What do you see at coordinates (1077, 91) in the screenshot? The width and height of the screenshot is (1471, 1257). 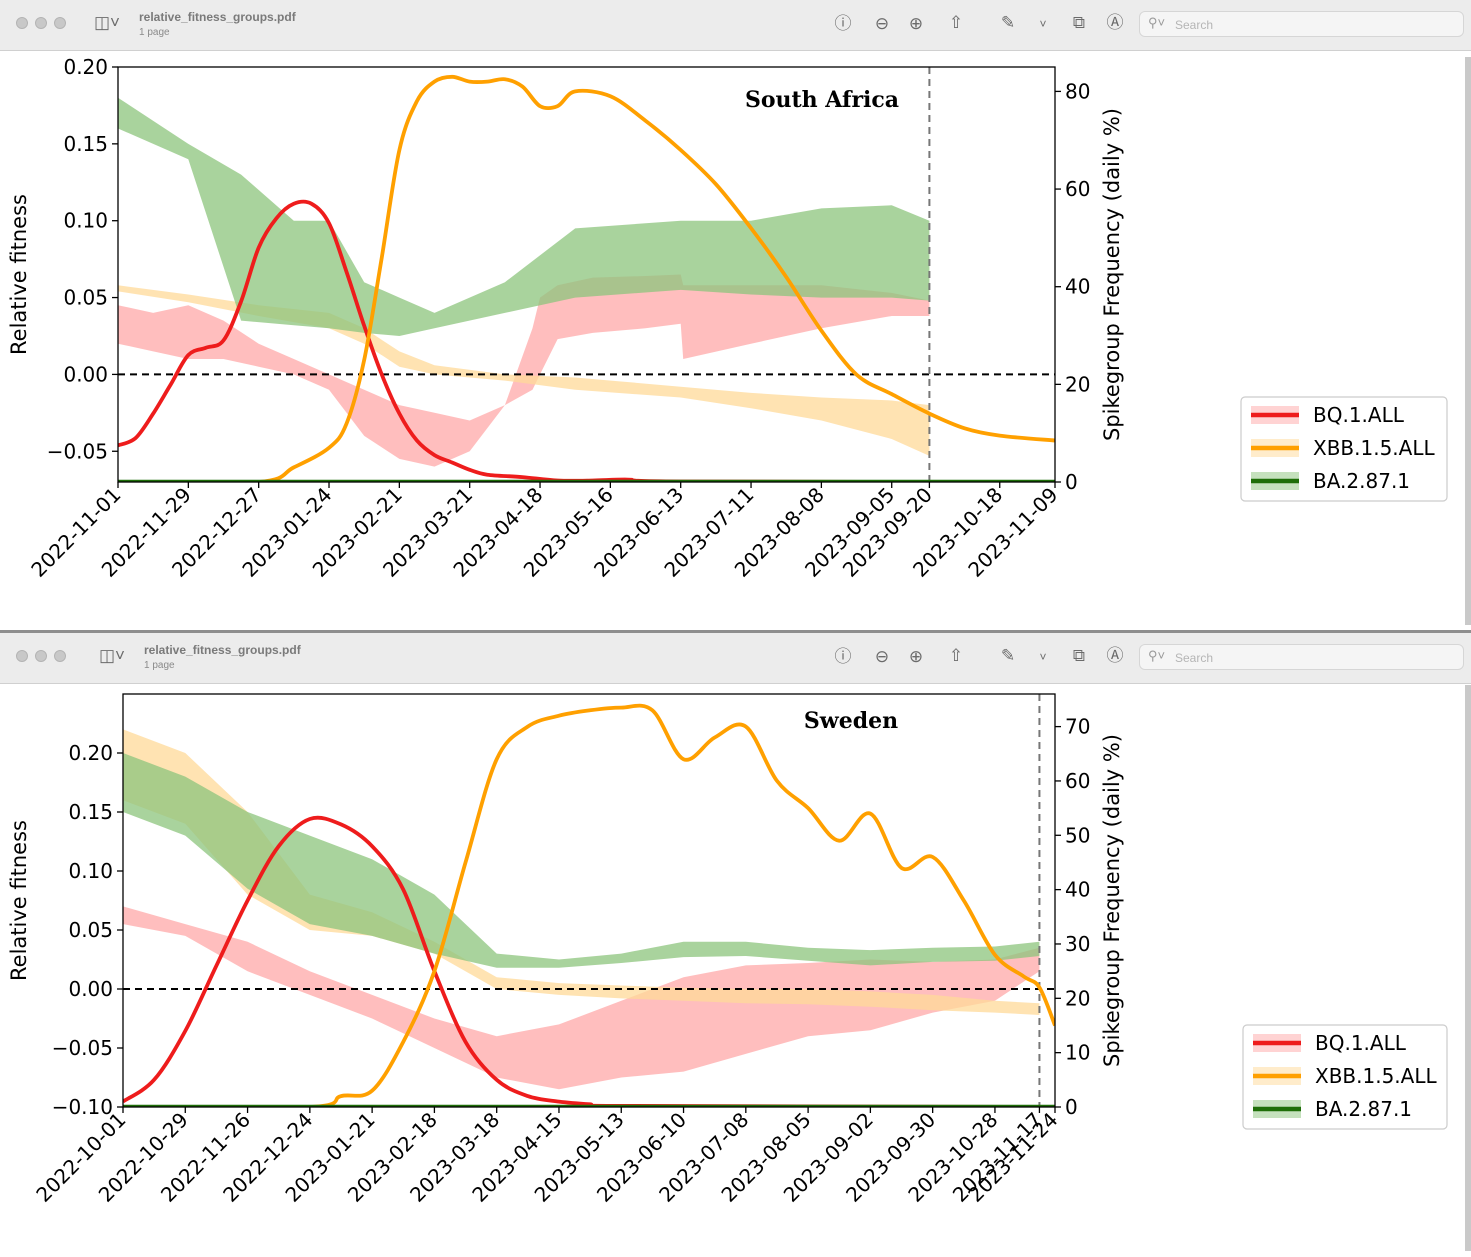 I see `y2-tick-label: 80` at bounding box center [1077, 91].